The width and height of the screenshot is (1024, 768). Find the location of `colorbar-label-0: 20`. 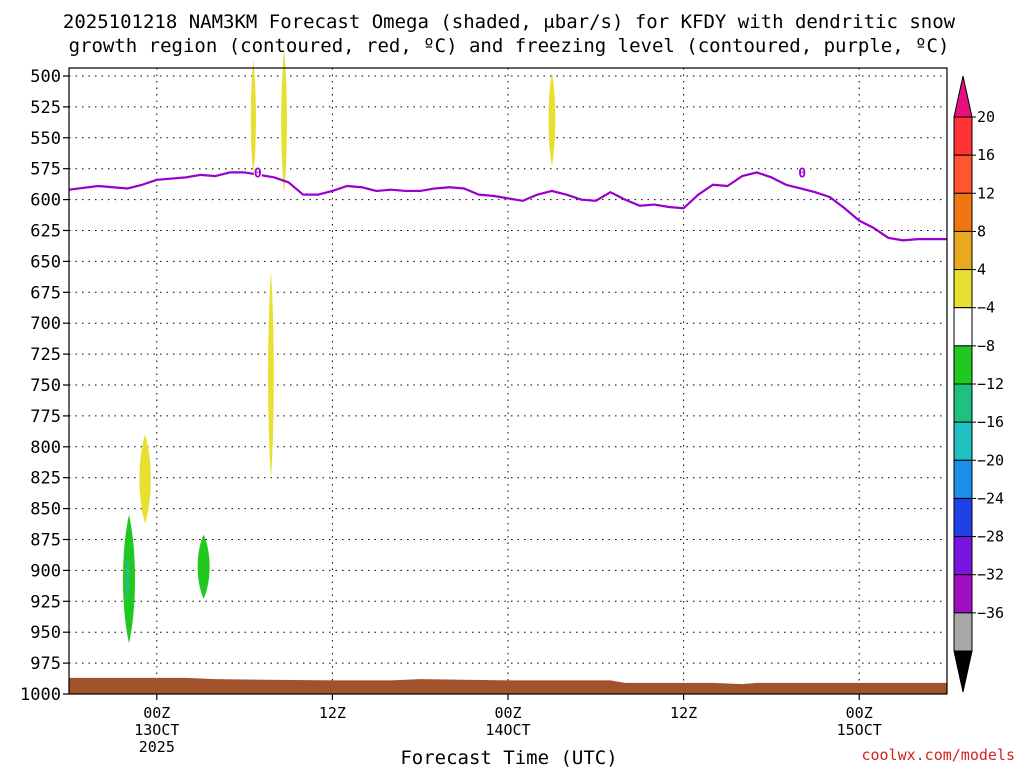

colorbar-label-0: 20 is located at coordinates (986, 117).